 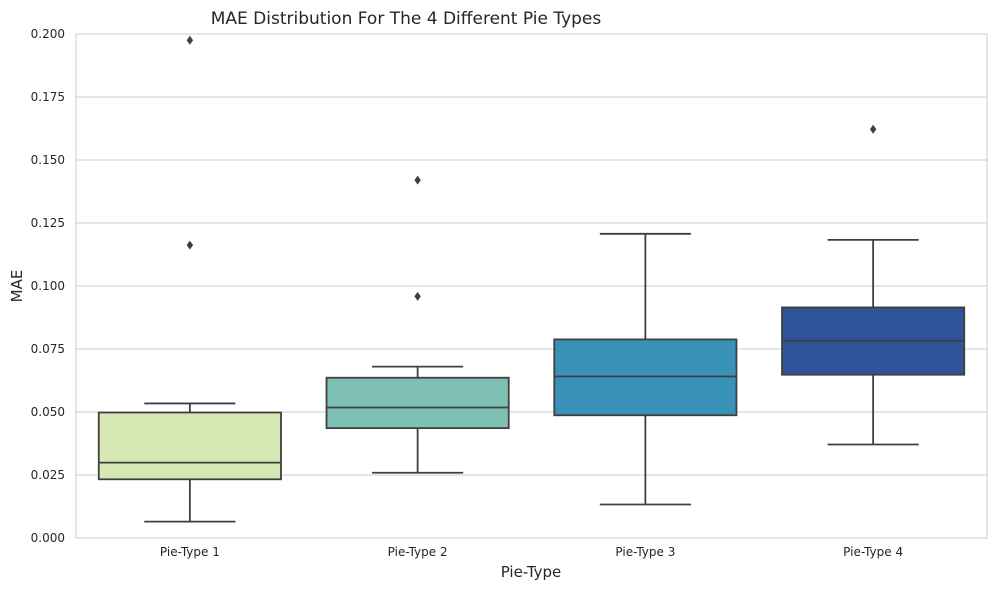 What do you see at coordinates (48, 412) in the screenshot?
I see `y-tick-label: 0.050` at bounding box center [48, 412].